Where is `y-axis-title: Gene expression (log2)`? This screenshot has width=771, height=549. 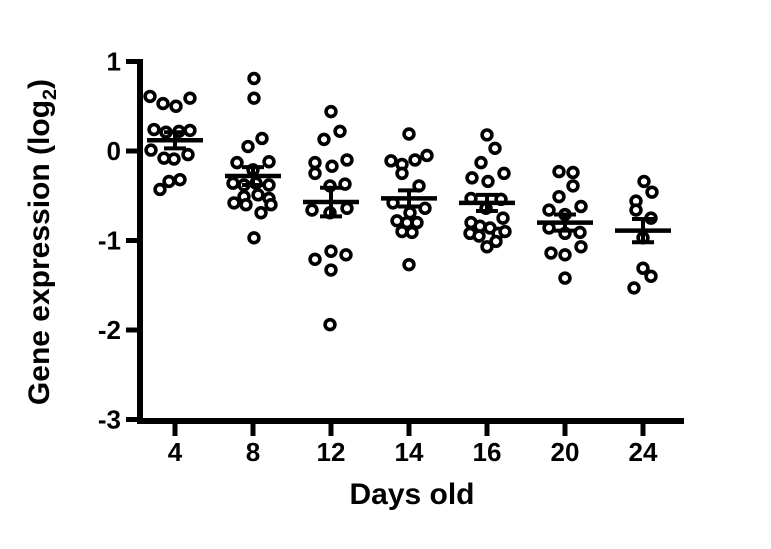
y-axis-title: Gene expression (log2) is located at coordinates (42, 242).